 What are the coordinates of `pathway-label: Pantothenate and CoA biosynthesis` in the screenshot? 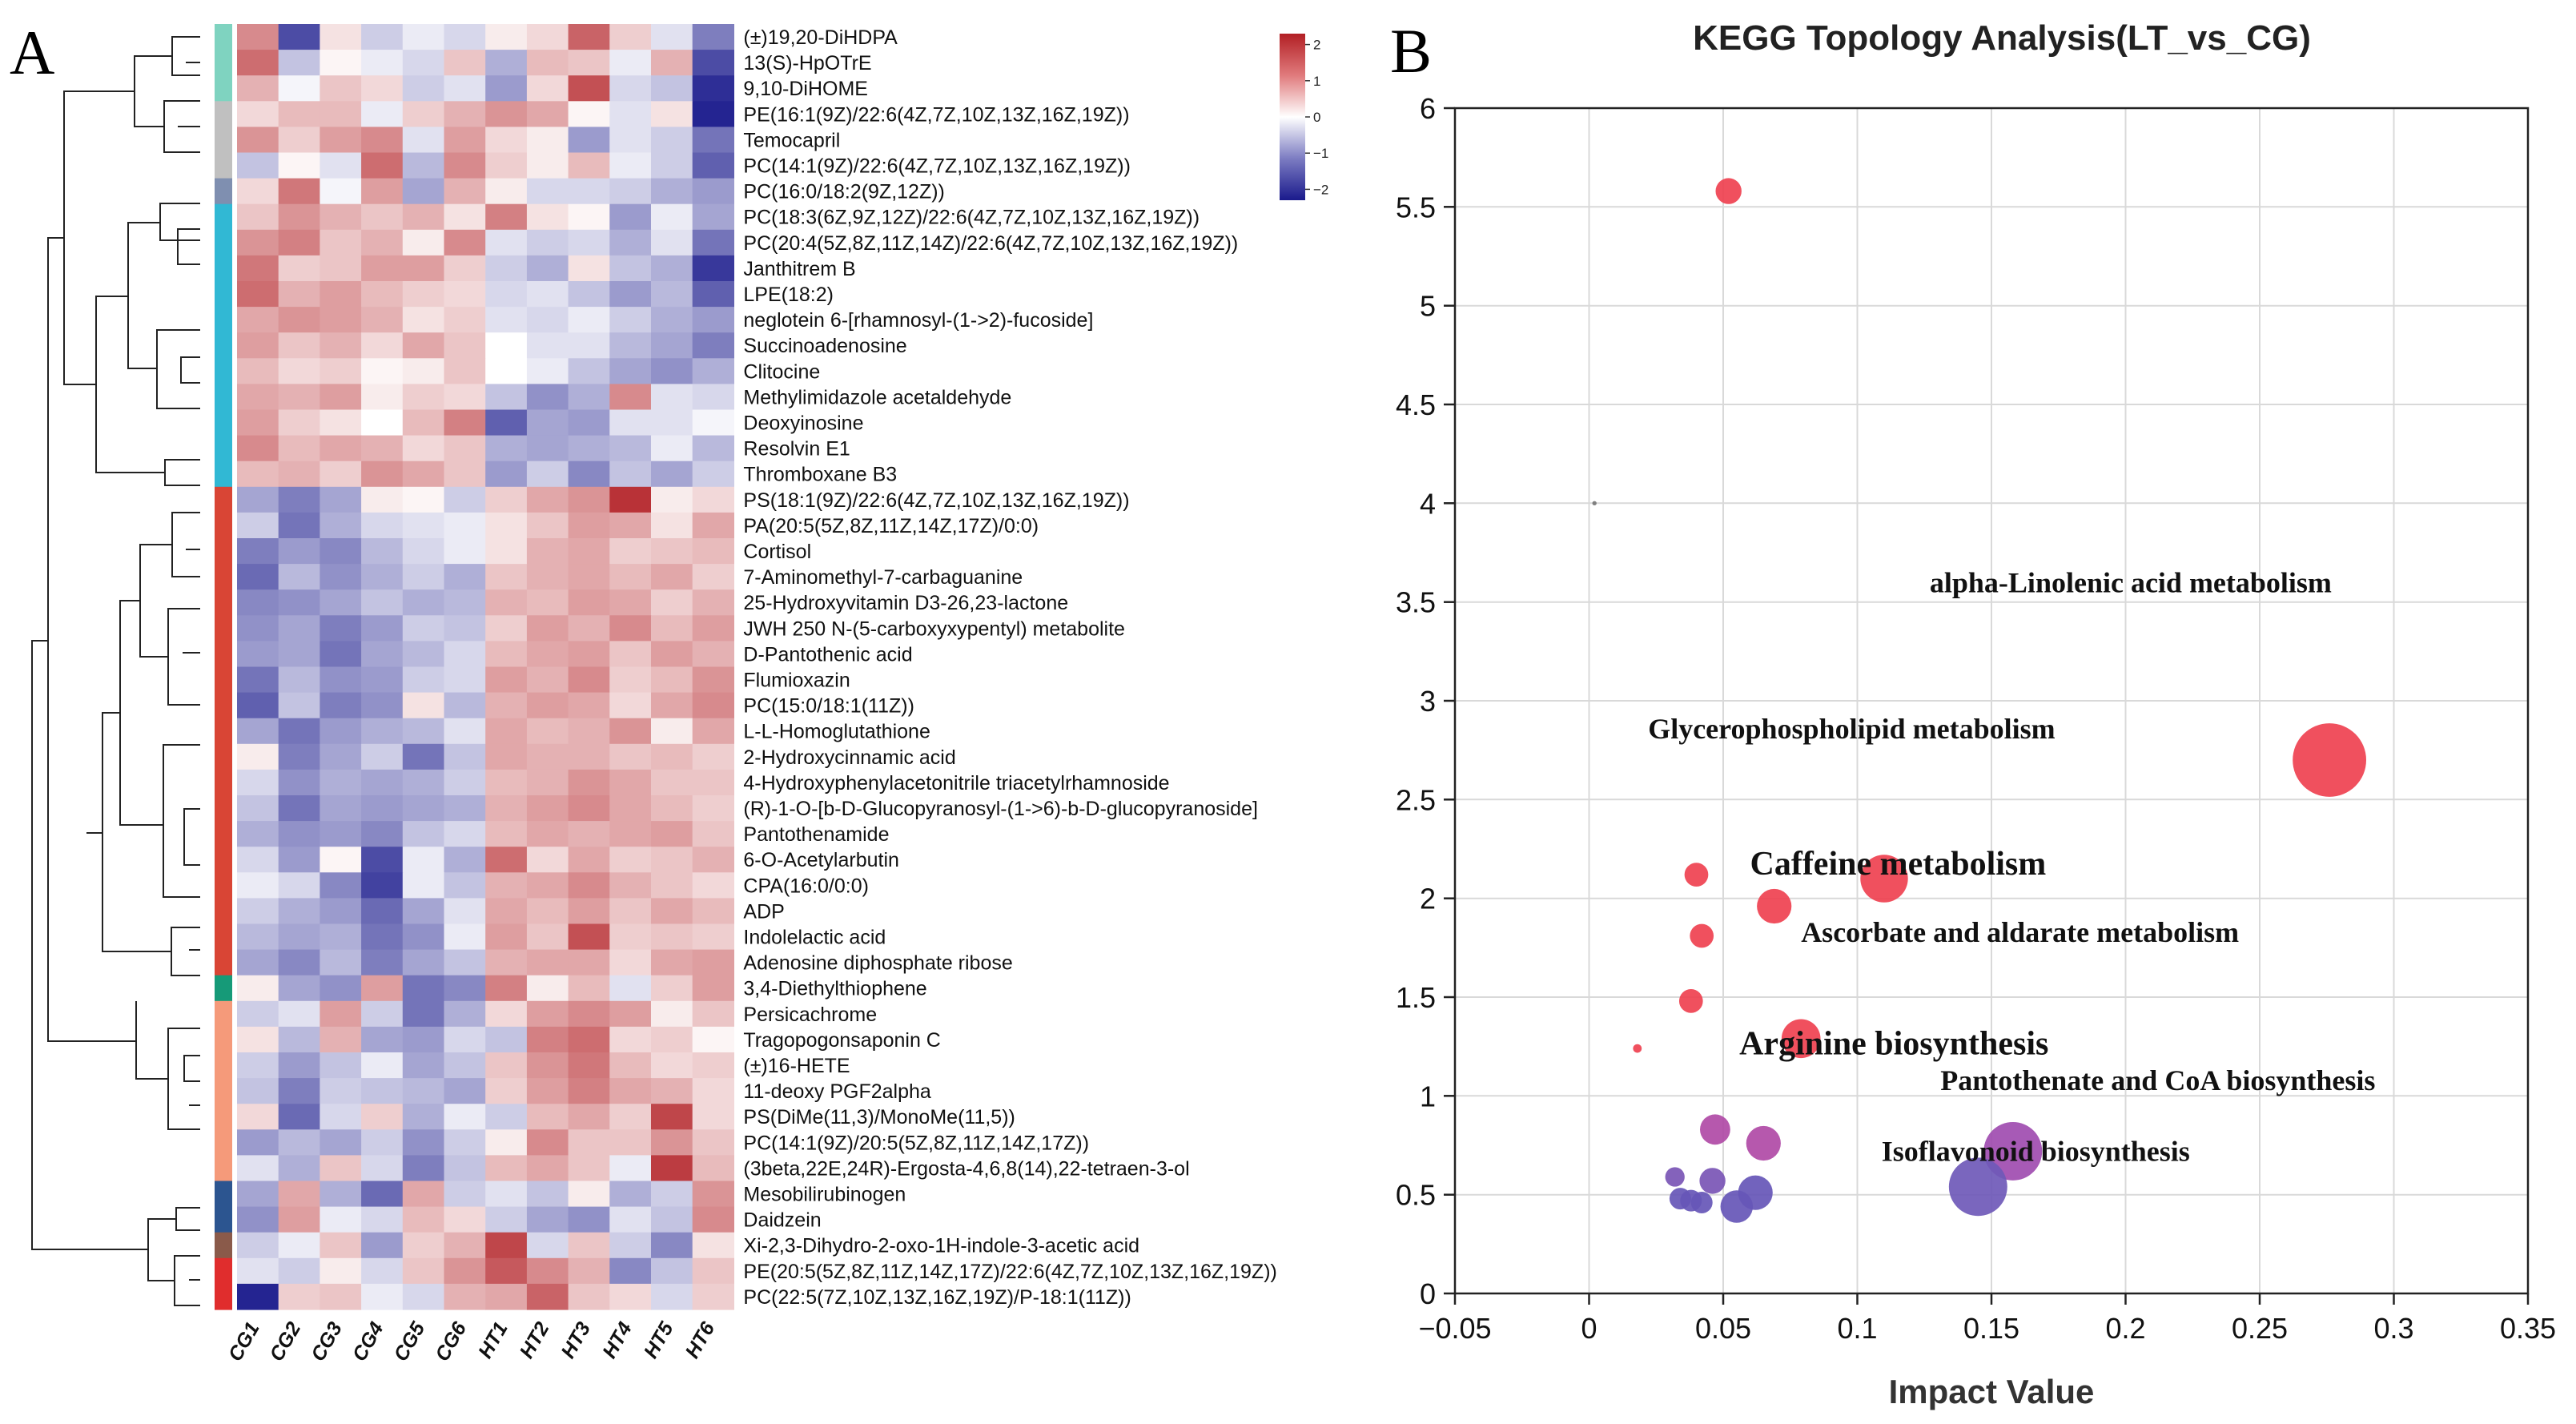 It's located at (2157, 1080).